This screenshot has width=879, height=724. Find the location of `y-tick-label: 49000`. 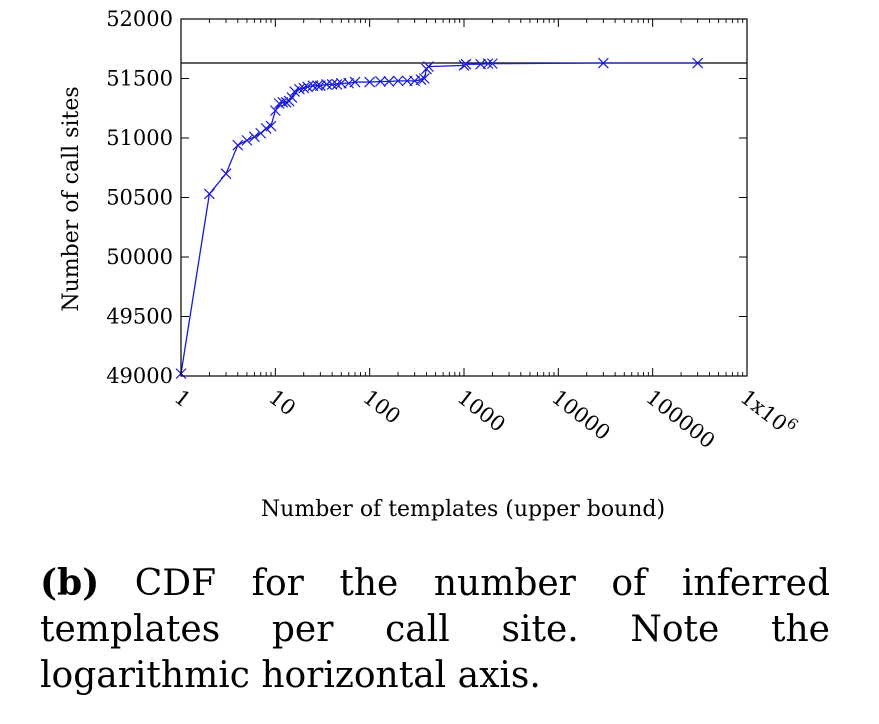

y-tick-label: 49000 is located at coordinates (139, 376).